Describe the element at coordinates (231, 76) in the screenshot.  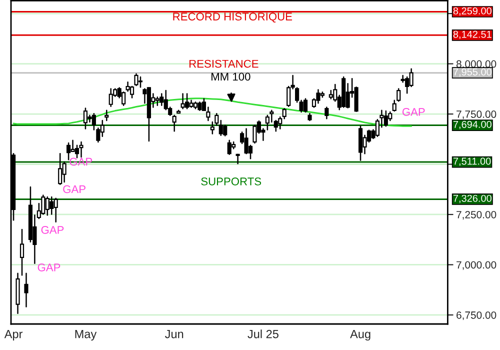
I see `annotation: MM 100` at that location.